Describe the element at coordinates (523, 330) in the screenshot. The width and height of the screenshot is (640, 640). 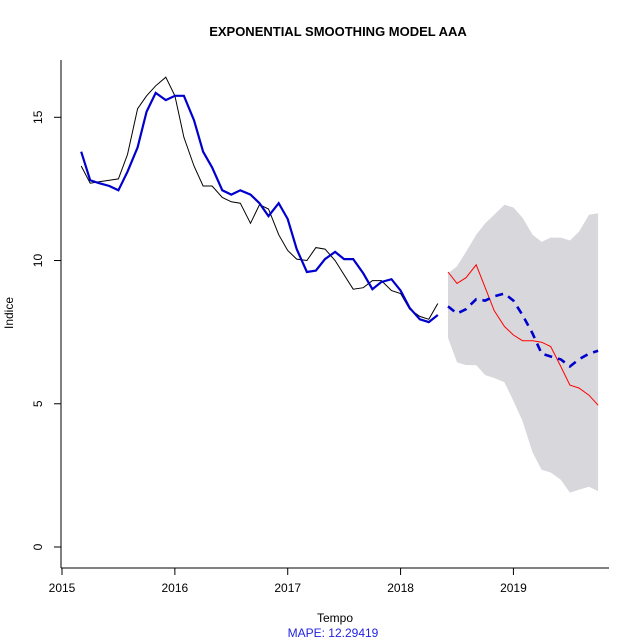
I see `forecast-series-line` at that location.